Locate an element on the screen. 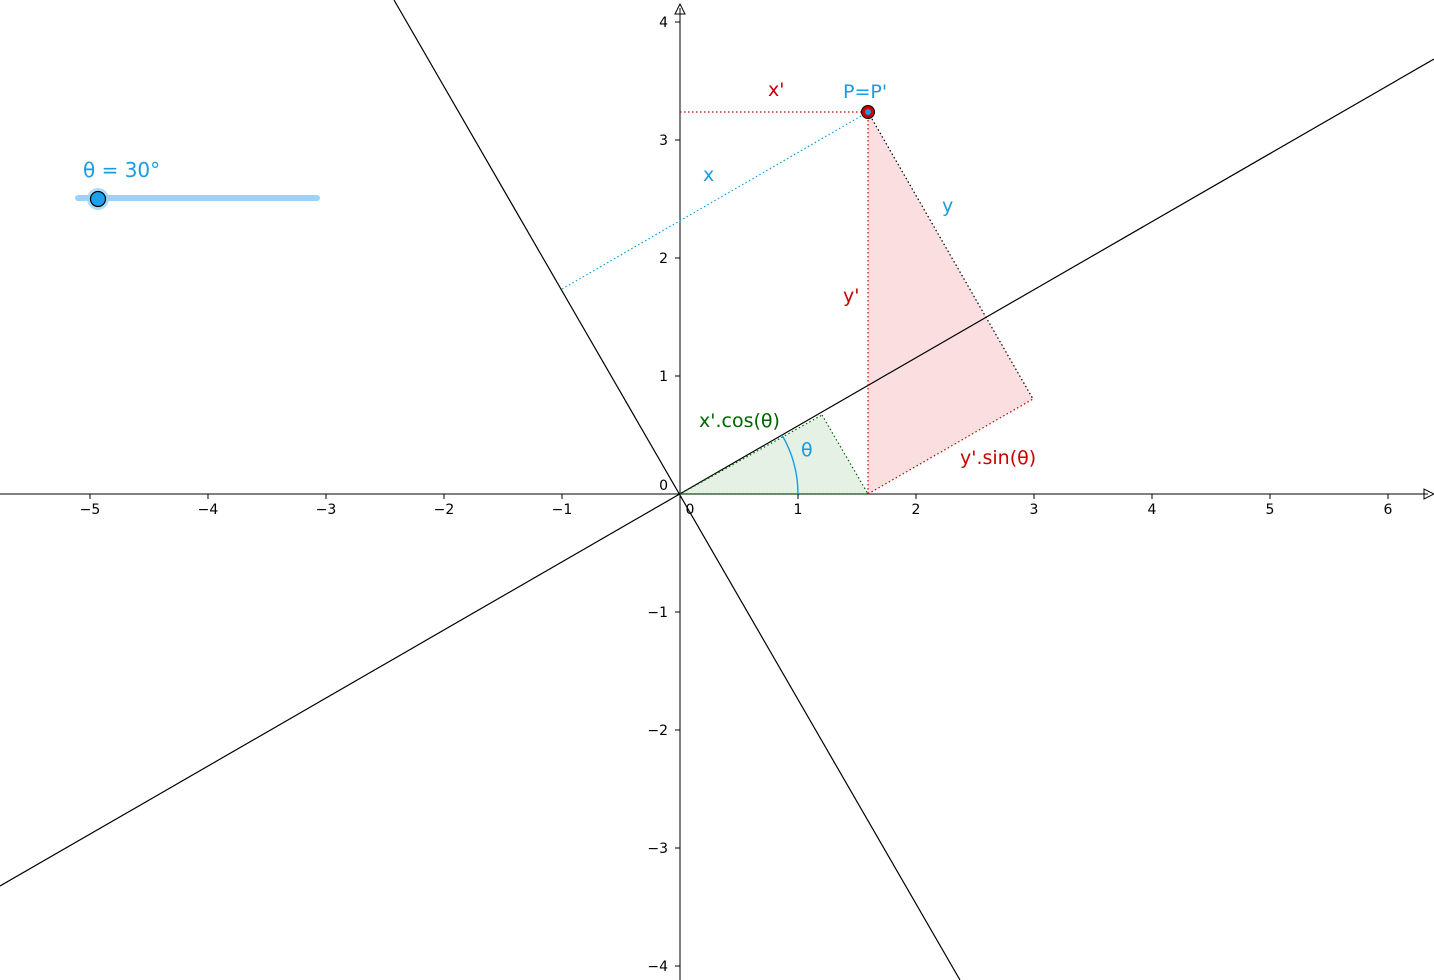 The width and height of the screenshot is (1434, 980). green-shaded-triangle is located at coordinates (774, 454).